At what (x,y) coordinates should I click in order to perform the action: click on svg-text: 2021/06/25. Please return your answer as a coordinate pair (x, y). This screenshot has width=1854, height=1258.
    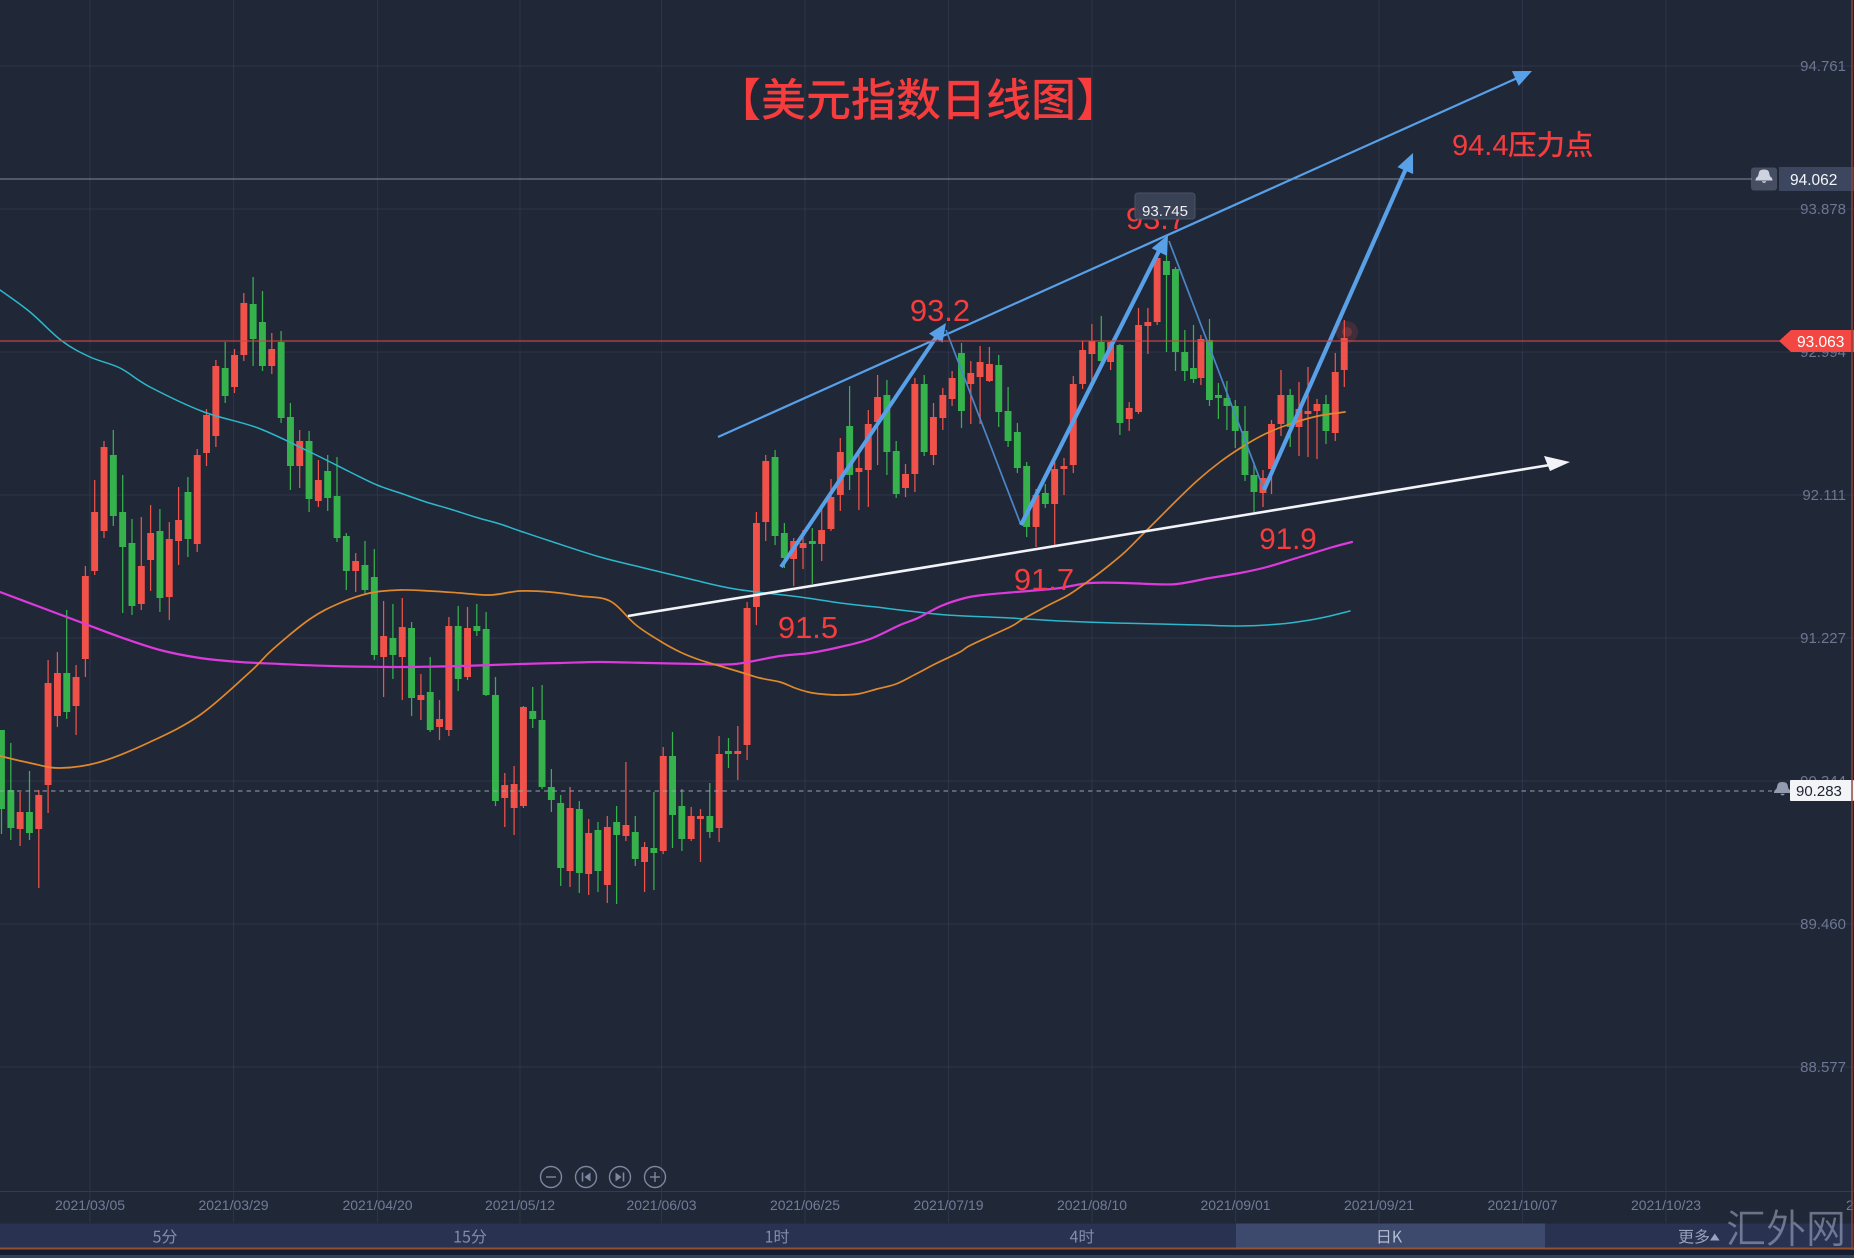
    Looking at the image, I should click on (805, 1205).